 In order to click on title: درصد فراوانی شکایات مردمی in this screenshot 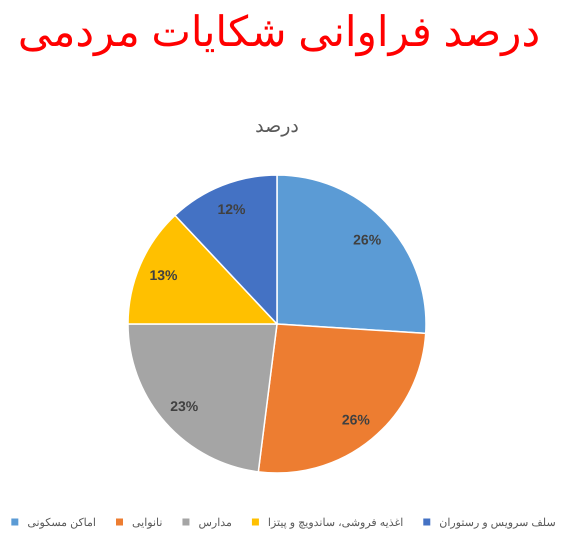, I will do `click(279, 31)`.